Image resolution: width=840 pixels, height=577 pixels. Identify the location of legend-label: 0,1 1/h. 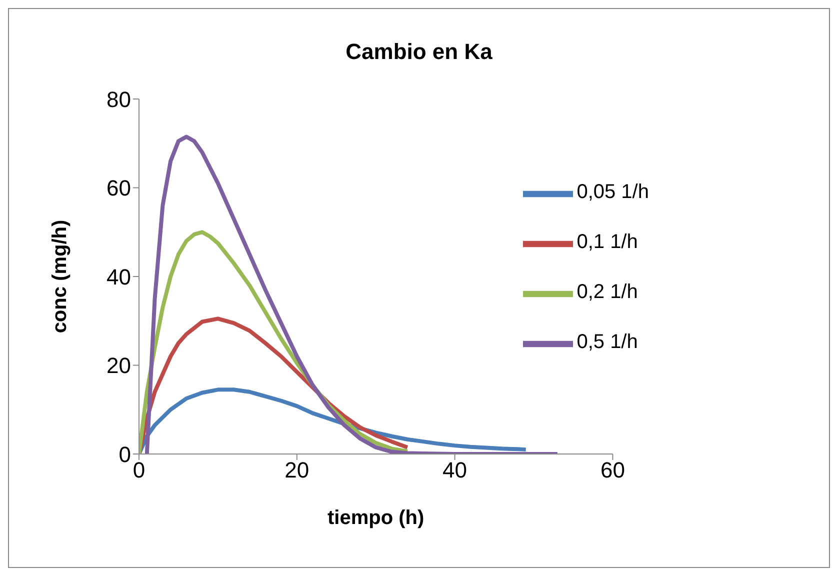
(607, 242).